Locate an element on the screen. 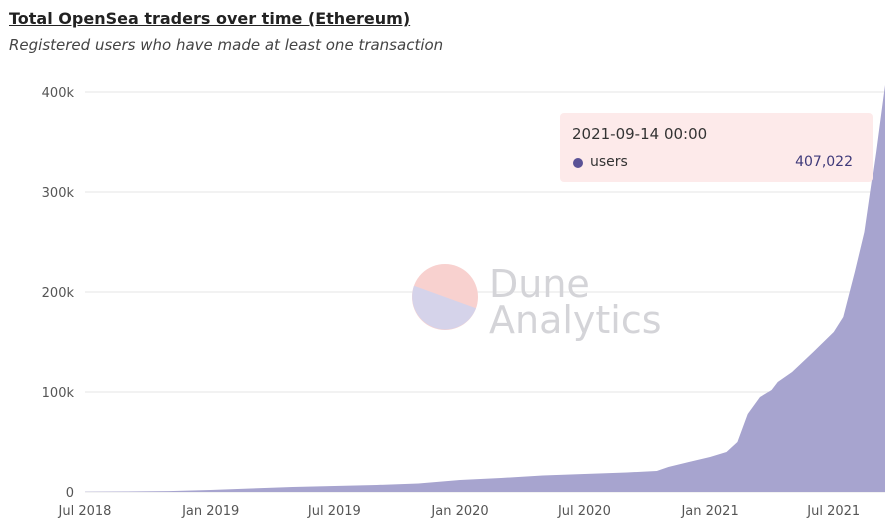 The height and width of the screenshot is (529, 886). watermark-logo-bottom is located at coordinates (444, 307).